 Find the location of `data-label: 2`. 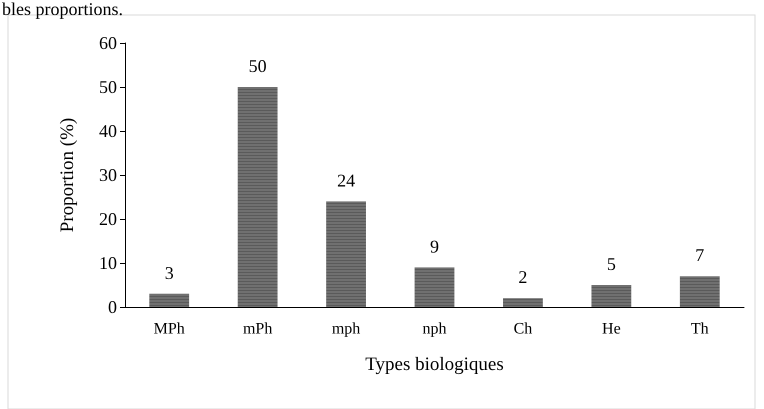

data-label: 2 is located at coordinates (523, 277).